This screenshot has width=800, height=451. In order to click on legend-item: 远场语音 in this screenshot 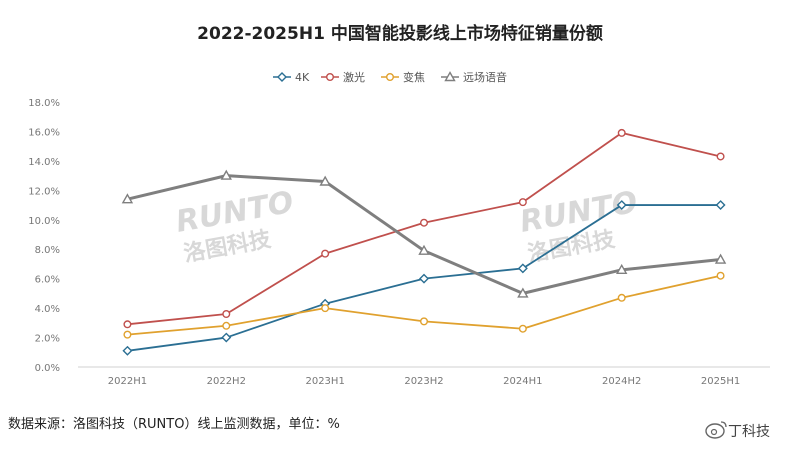, I will do `click(474, 77)`.